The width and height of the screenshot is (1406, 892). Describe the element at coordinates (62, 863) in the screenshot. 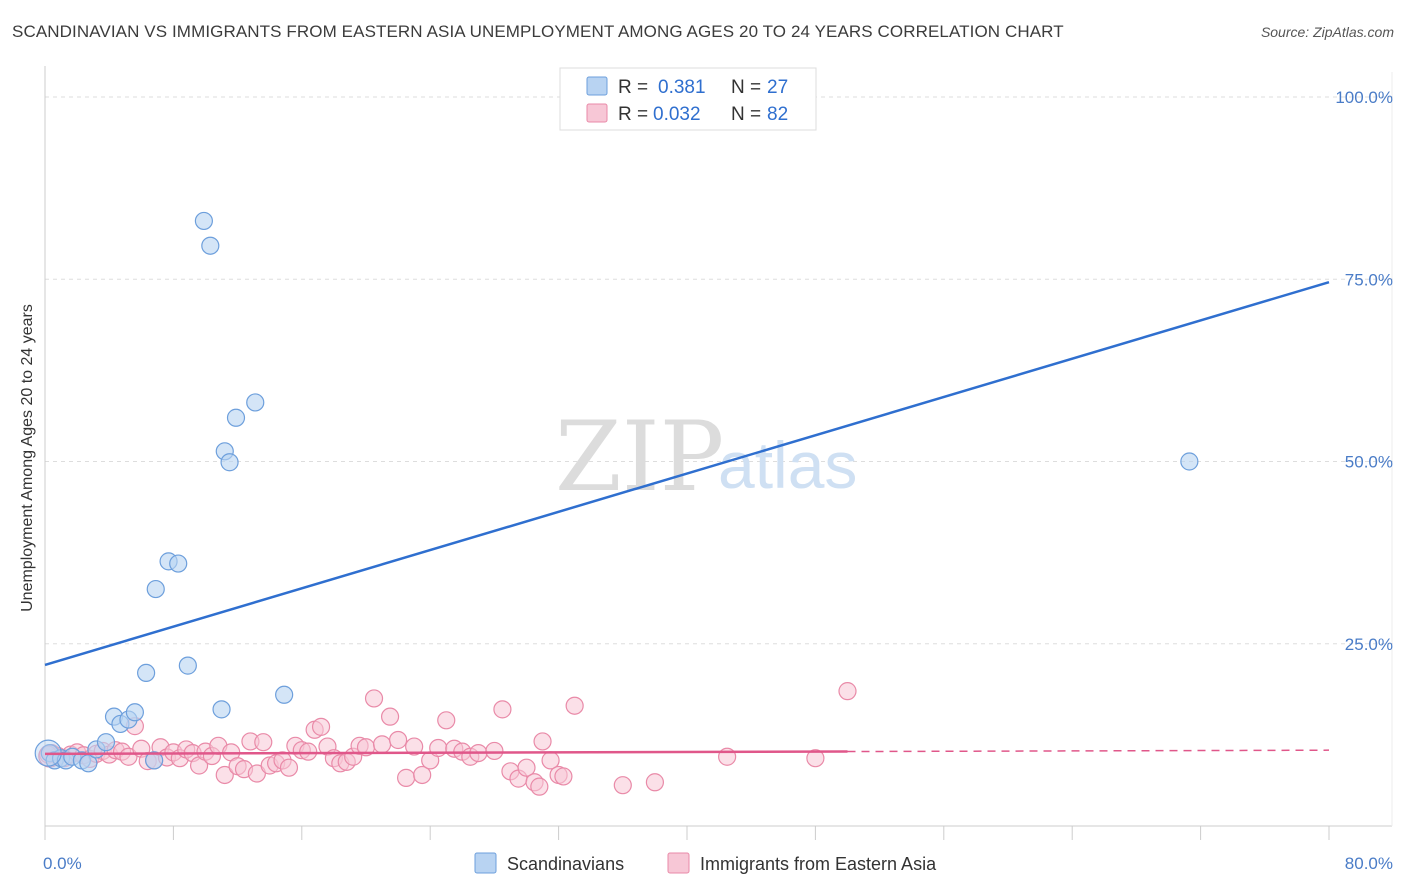

I see `x-tick-label-min: 0.0%` at that location.